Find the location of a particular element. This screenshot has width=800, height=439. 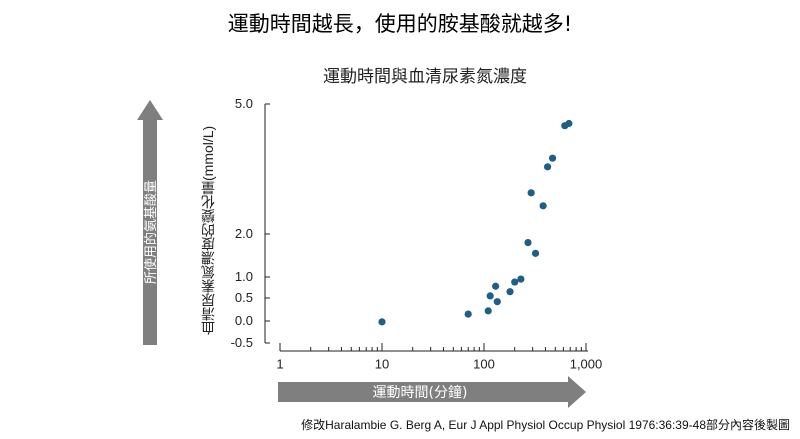

horizontal-arrow-shape is located at coordinates (432, 392).